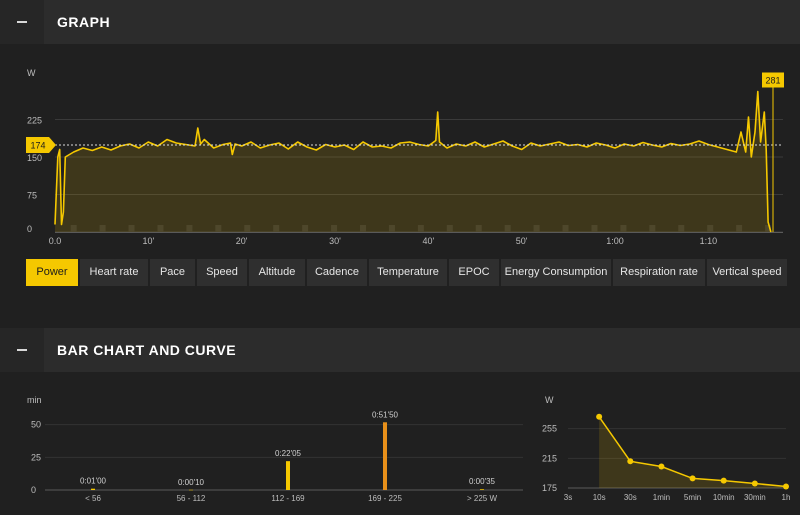 Image resolution: width=800 pixels, height=515 pixels. I want to click on tab-heart-rate: Heart rate, so click(114, 272).